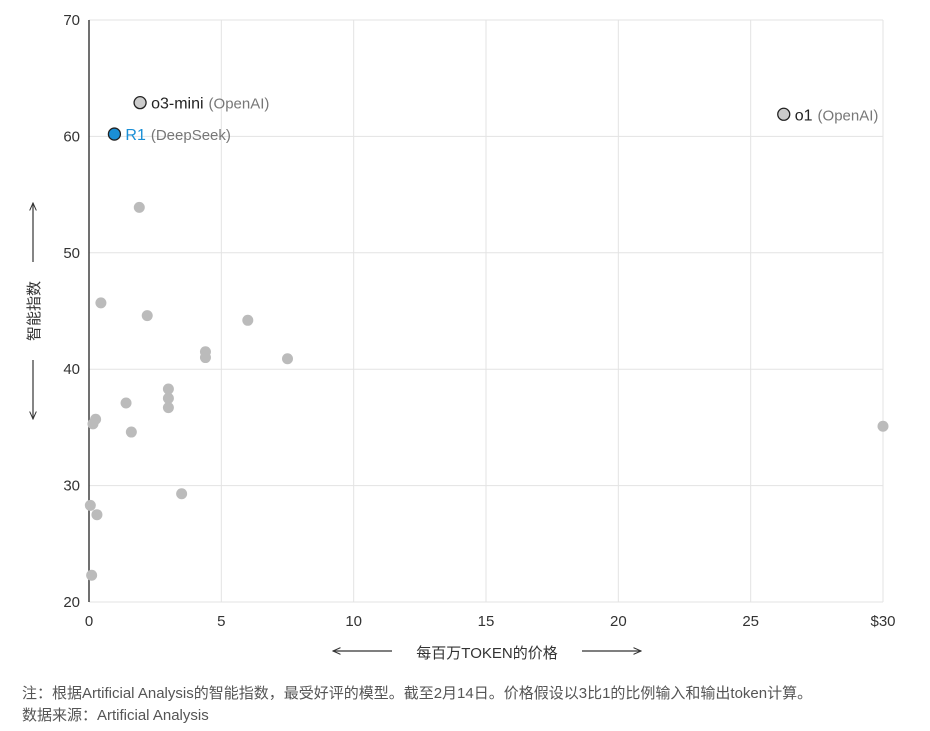 The image size is (930, 731). Describe the element at coordinates (115, 715) in the screenshot. I see `data-source: 数据来源：Artificial Analysis` at that location.